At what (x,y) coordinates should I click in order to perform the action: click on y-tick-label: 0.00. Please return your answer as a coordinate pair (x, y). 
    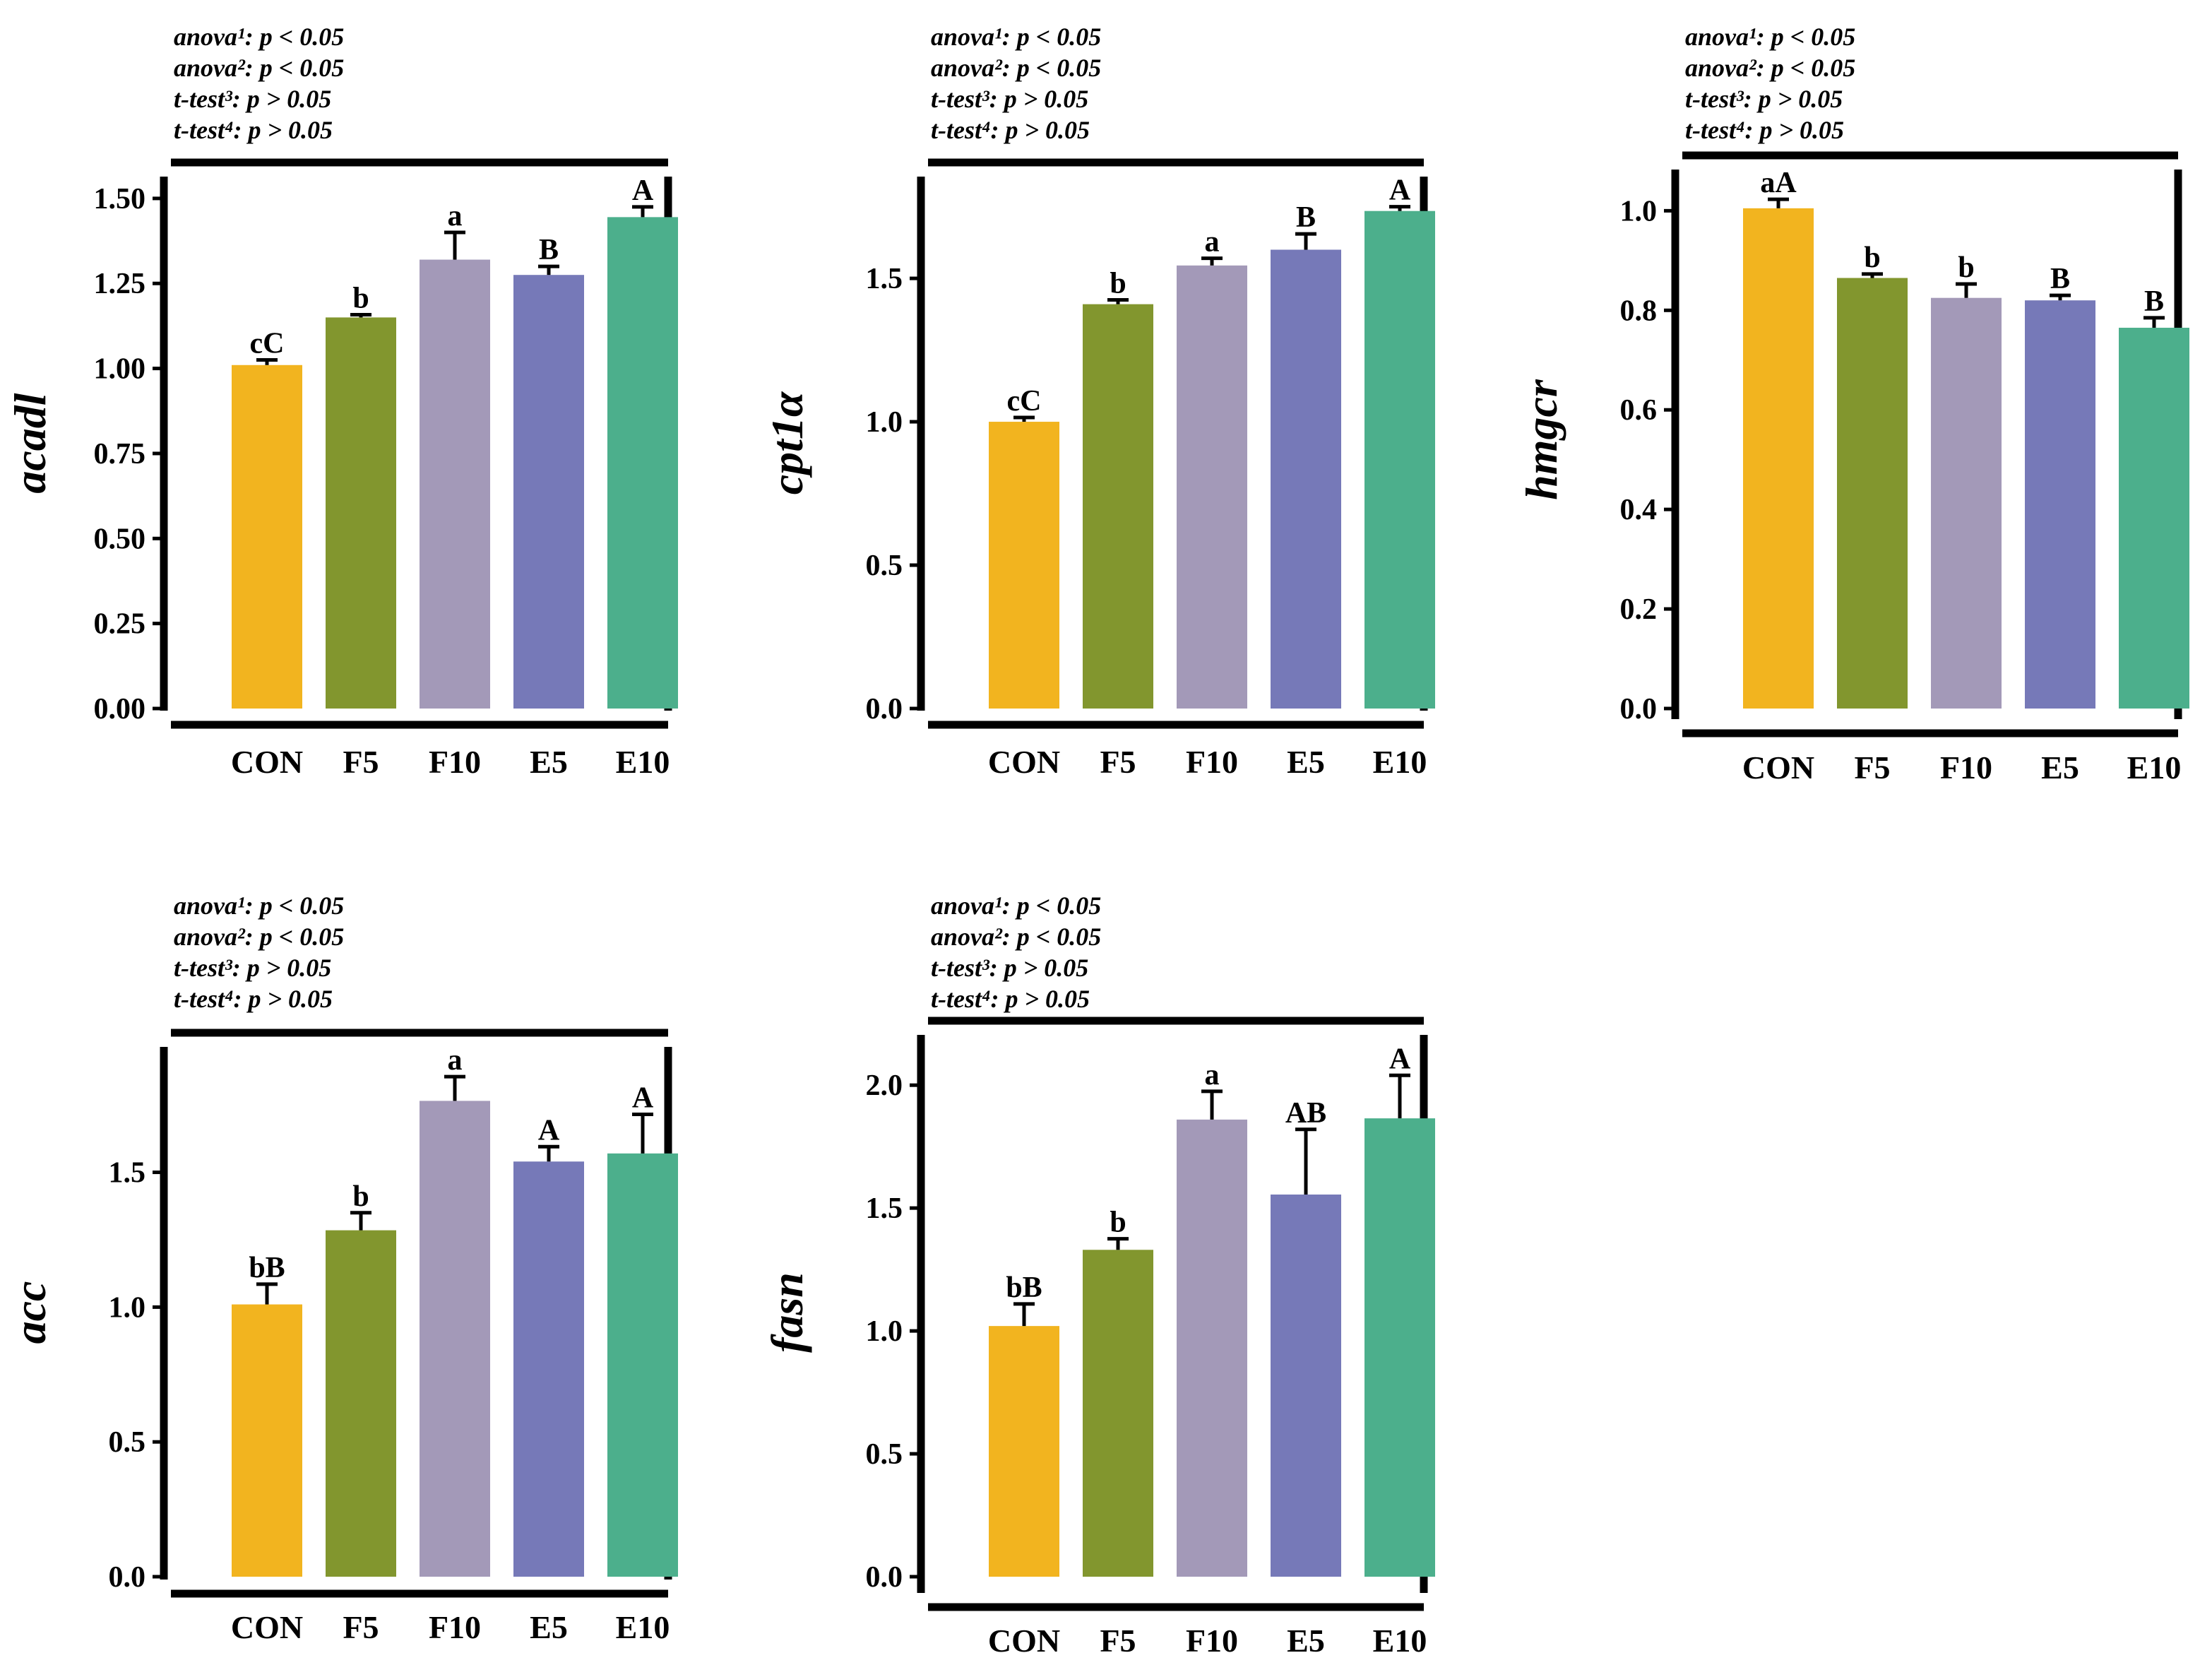
    Looking at the image, I should click on (120, 709).